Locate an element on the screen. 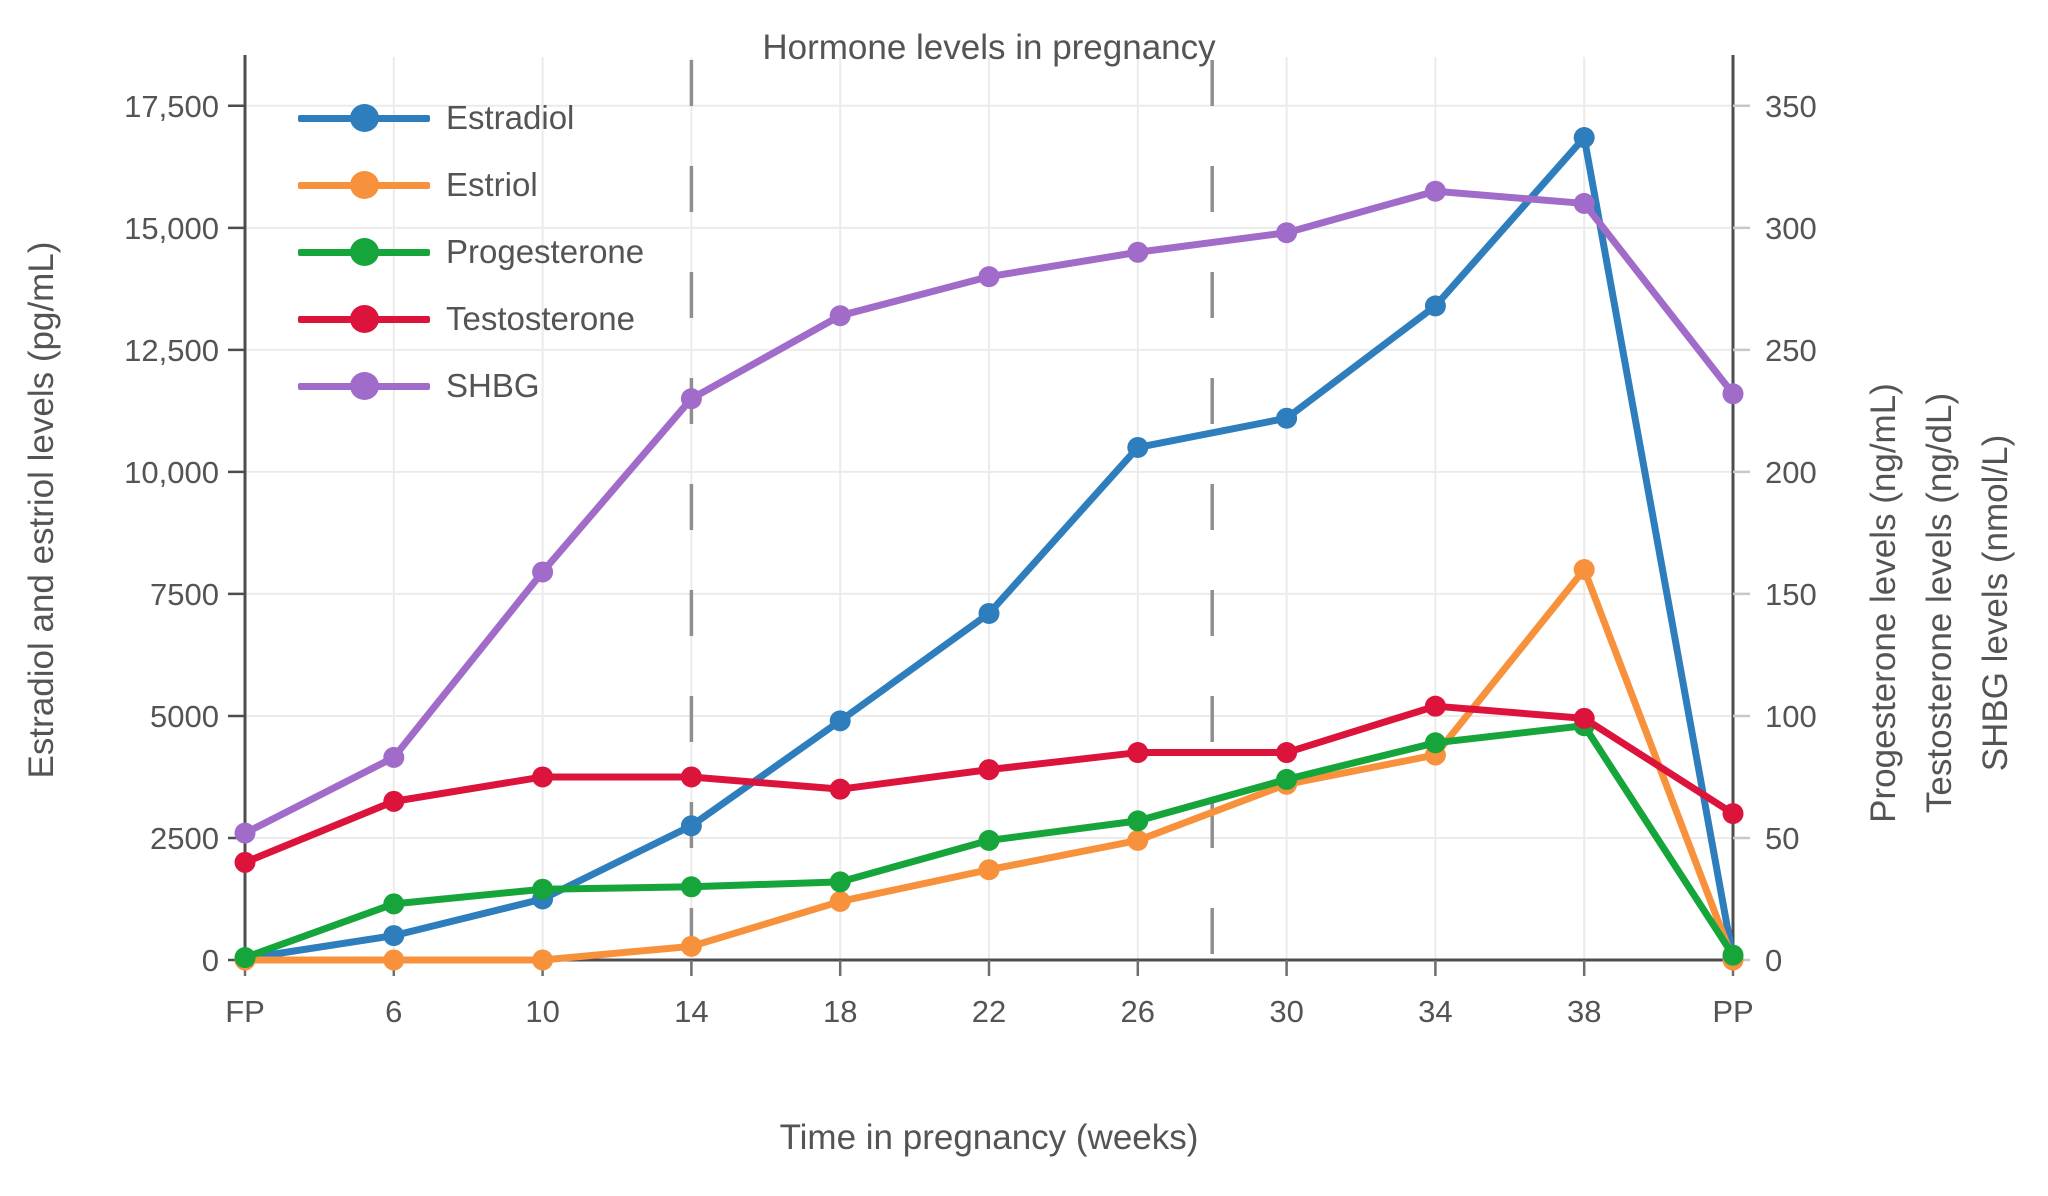 This screenshot has height=1196, width=2048. right-axis-tick-label: 0 is located at coordinates (1773, 960).